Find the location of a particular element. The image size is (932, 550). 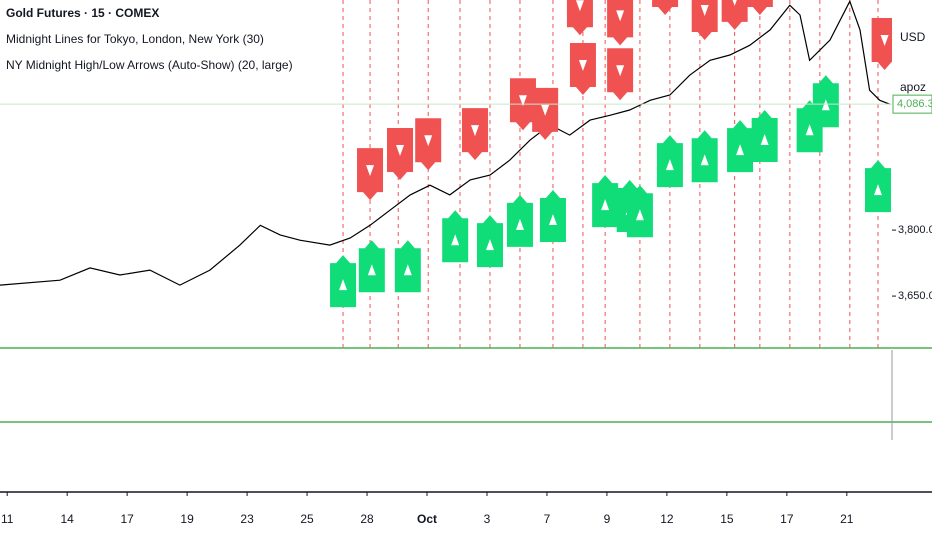

symbol-label: apoz is located at coordinates (913, 87).